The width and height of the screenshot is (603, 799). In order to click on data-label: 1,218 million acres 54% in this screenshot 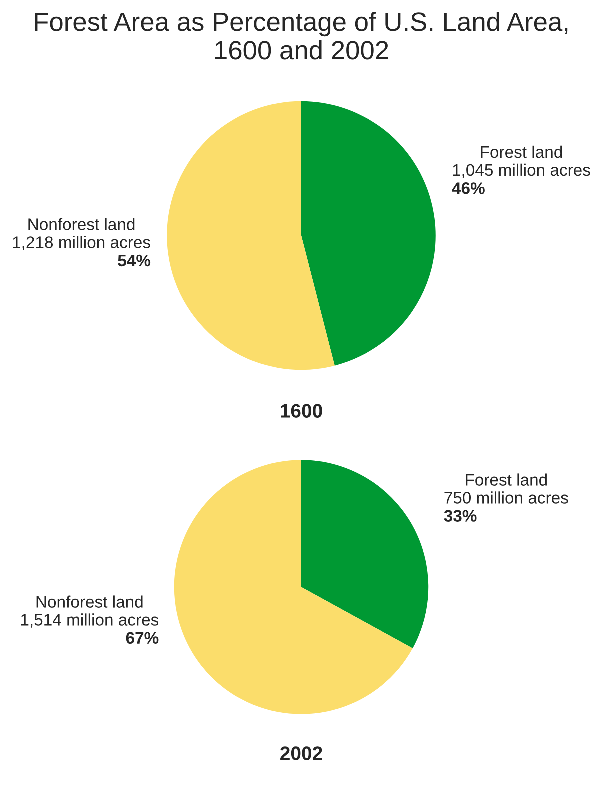, I will do `click(82, 251)`.